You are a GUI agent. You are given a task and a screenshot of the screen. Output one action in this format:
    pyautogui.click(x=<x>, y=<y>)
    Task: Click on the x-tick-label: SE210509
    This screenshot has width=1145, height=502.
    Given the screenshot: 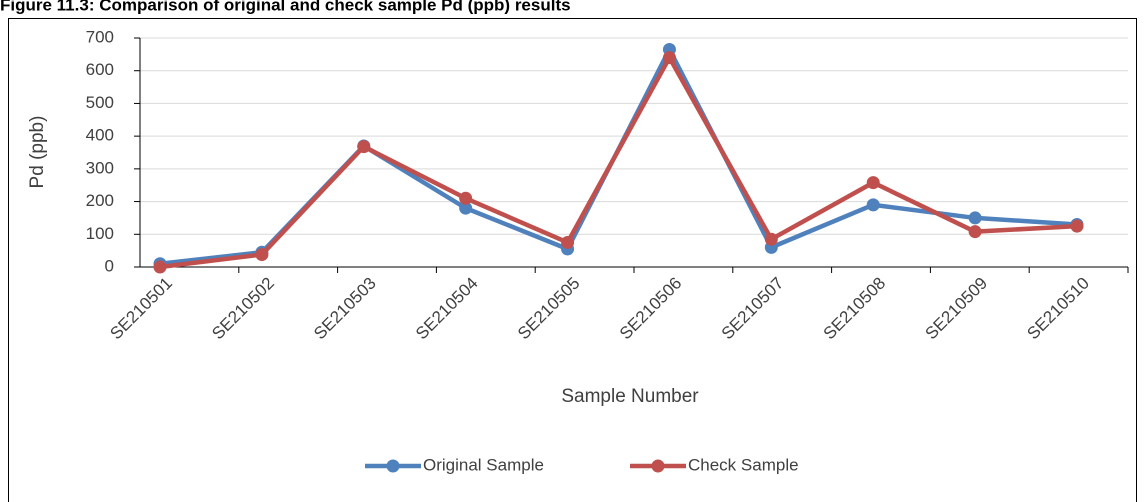 What is the action you would take?
    pyautogui.click(x=957, y=309)
    